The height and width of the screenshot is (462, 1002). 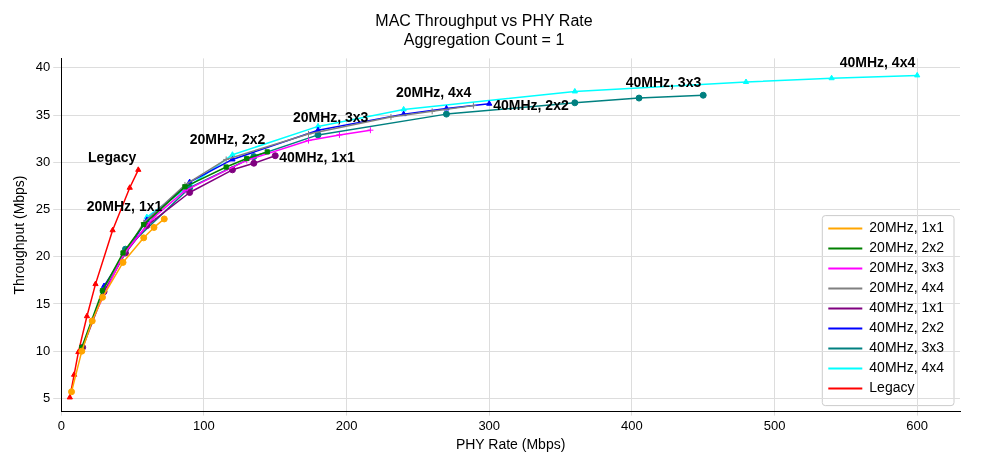 What do you see at coordinates (877, 62) in the screenshot?
I see `annotation: 40MHz, 4x4` at bounding box center [877, 62].